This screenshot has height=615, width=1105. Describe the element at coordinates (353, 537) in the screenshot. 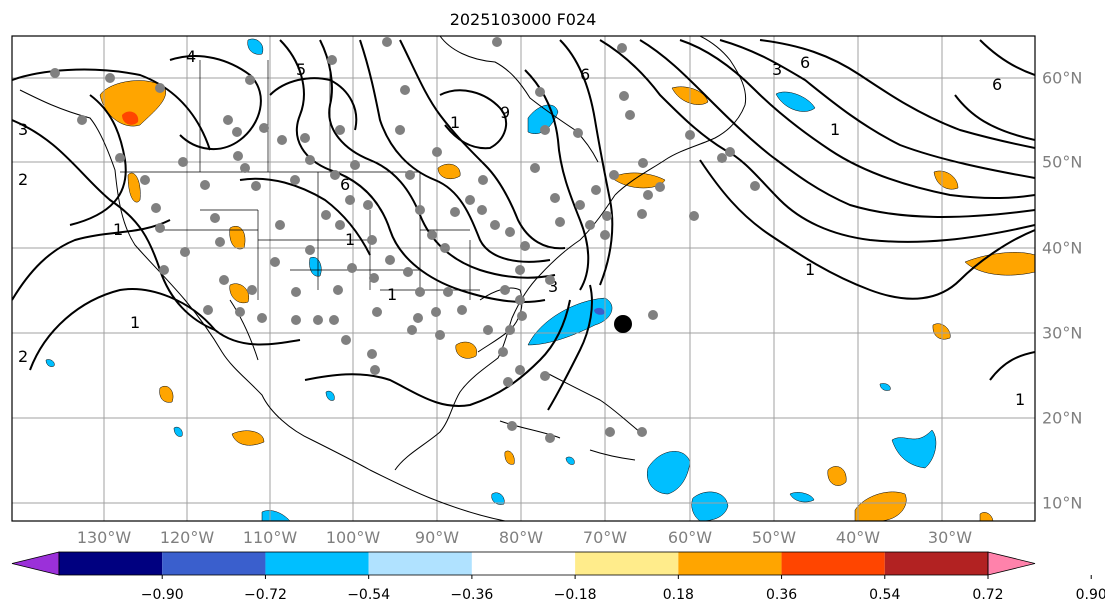

I see `lon-label: 100°W` at that location.